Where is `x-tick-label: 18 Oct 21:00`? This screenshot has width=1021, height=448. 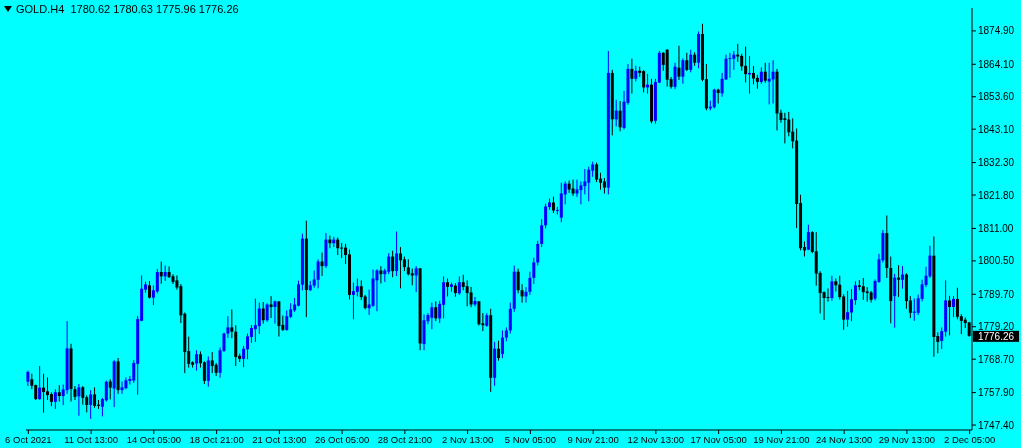
x-tick-label: 18 Oct 21:00 is located at coordinates (216, 439).